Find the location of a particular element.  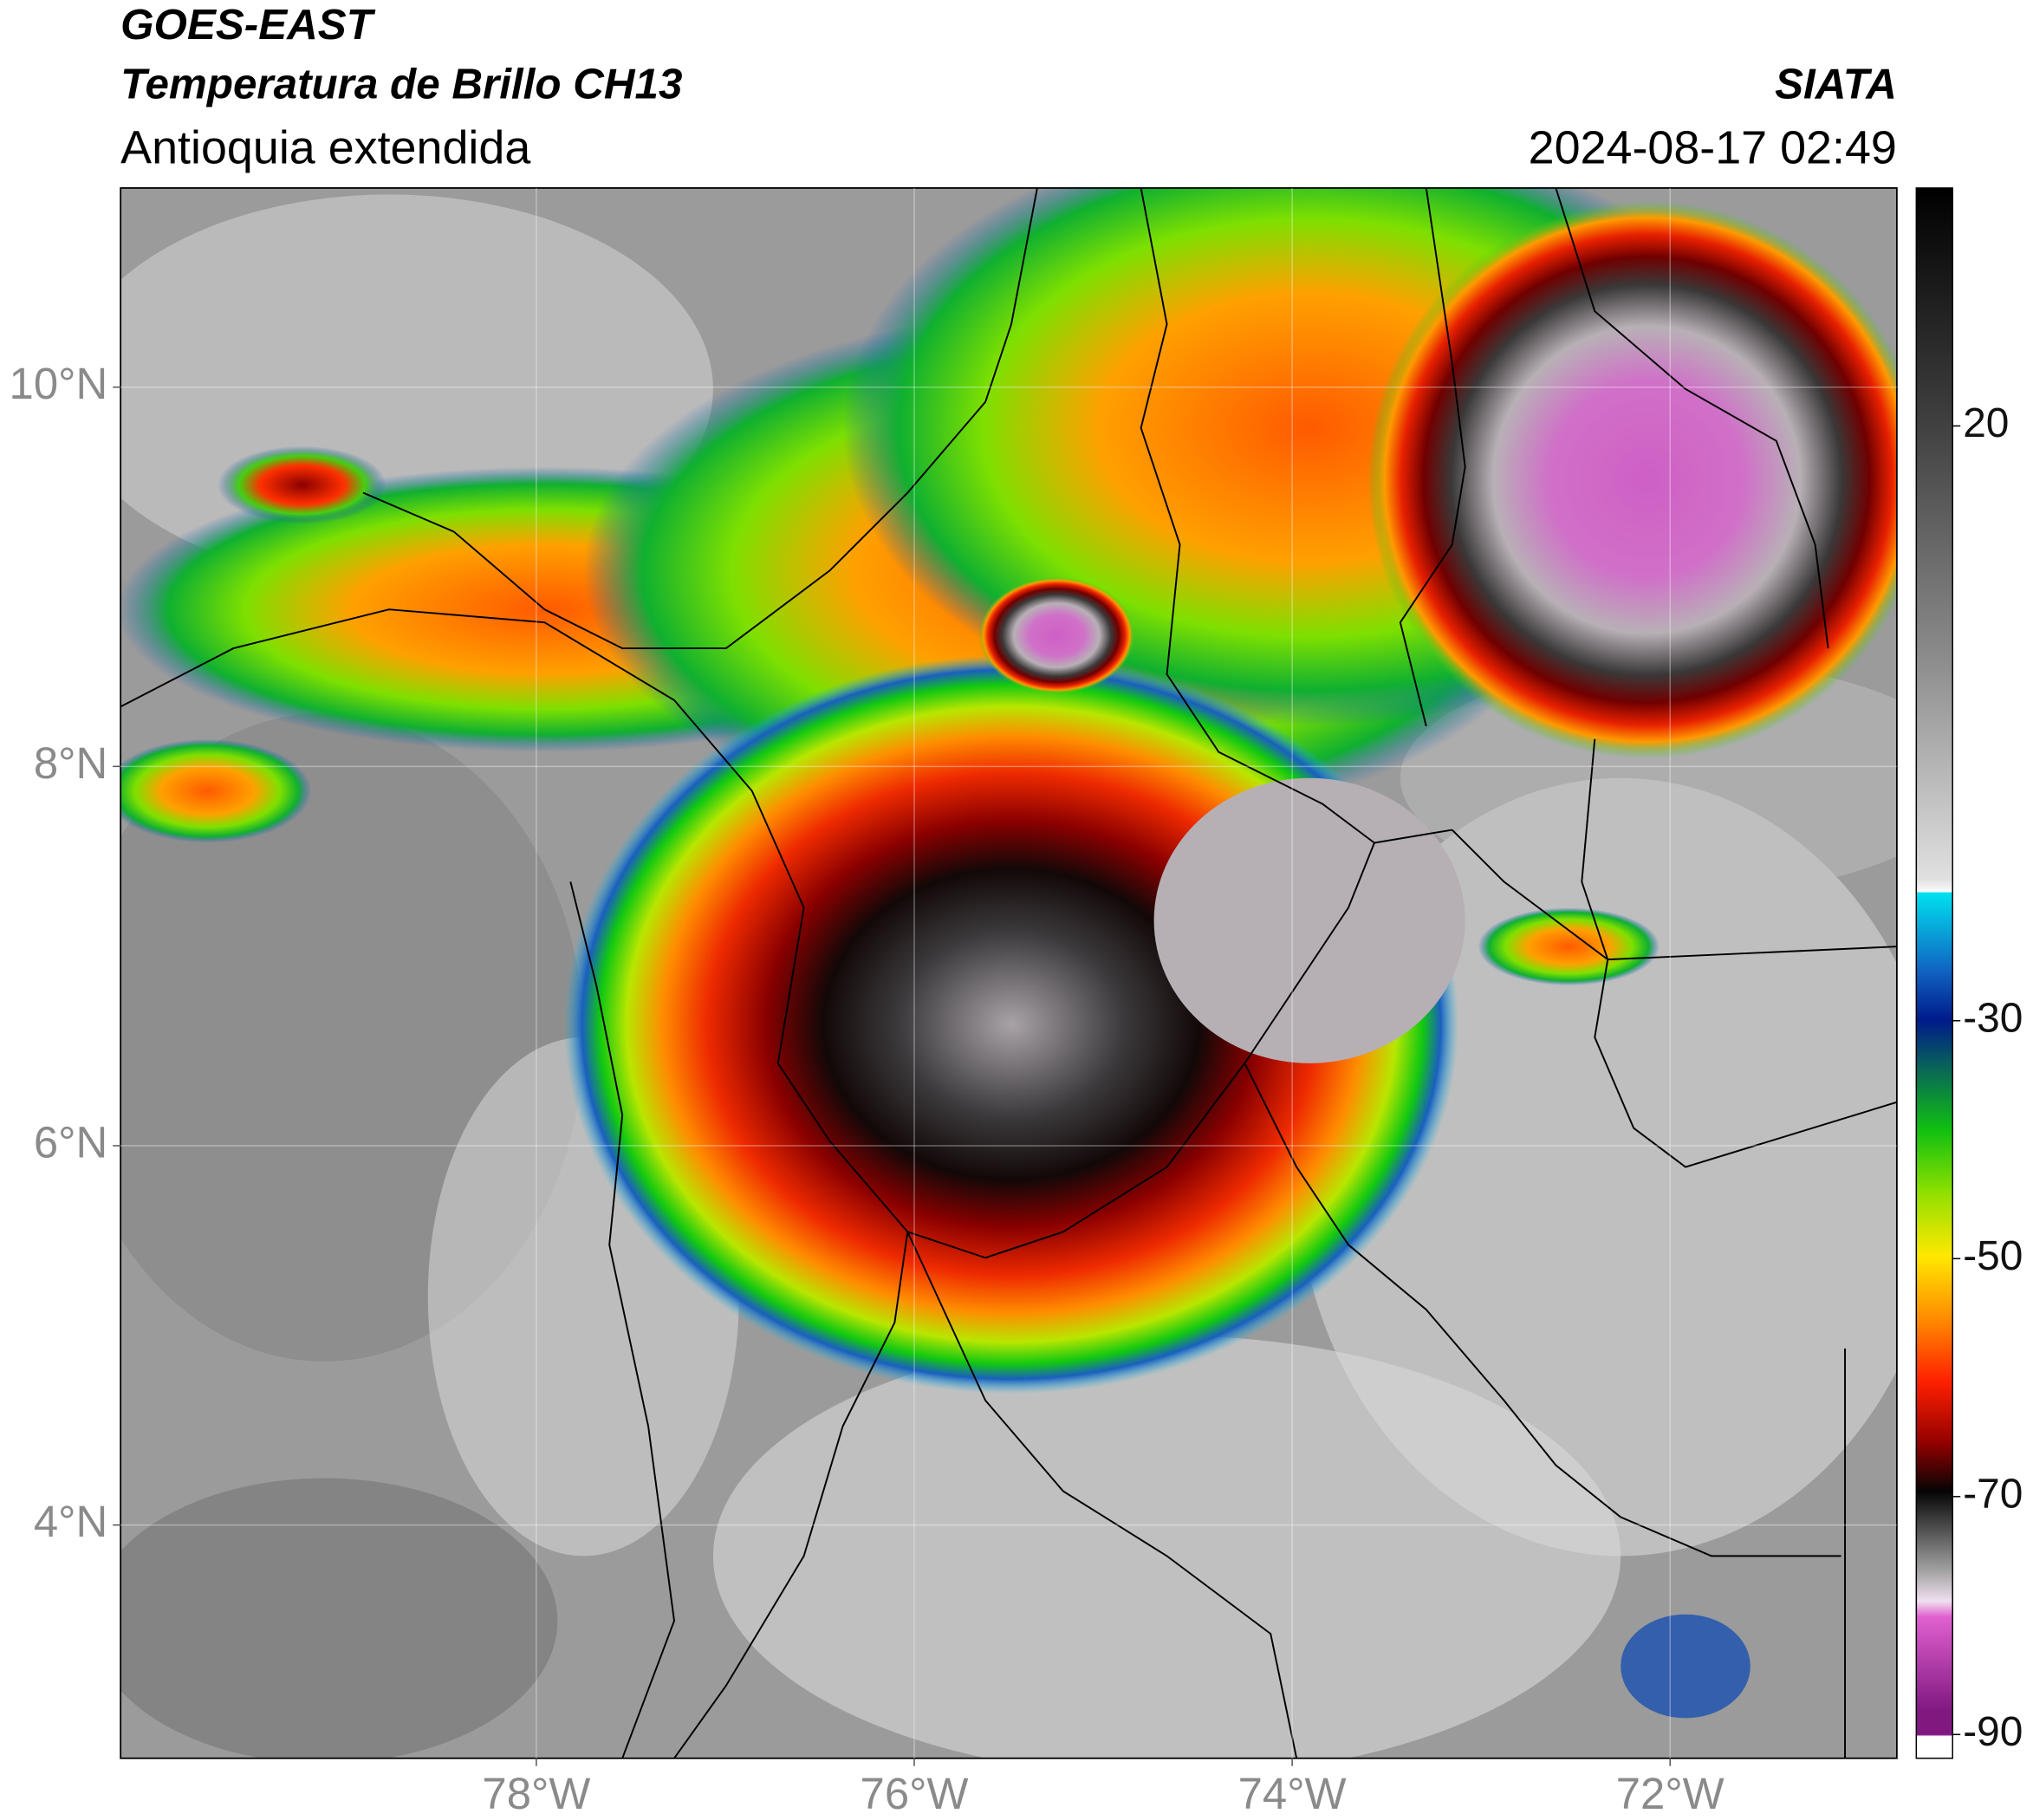

y-tick-label: 10°N is located at coordinates (59, 383).